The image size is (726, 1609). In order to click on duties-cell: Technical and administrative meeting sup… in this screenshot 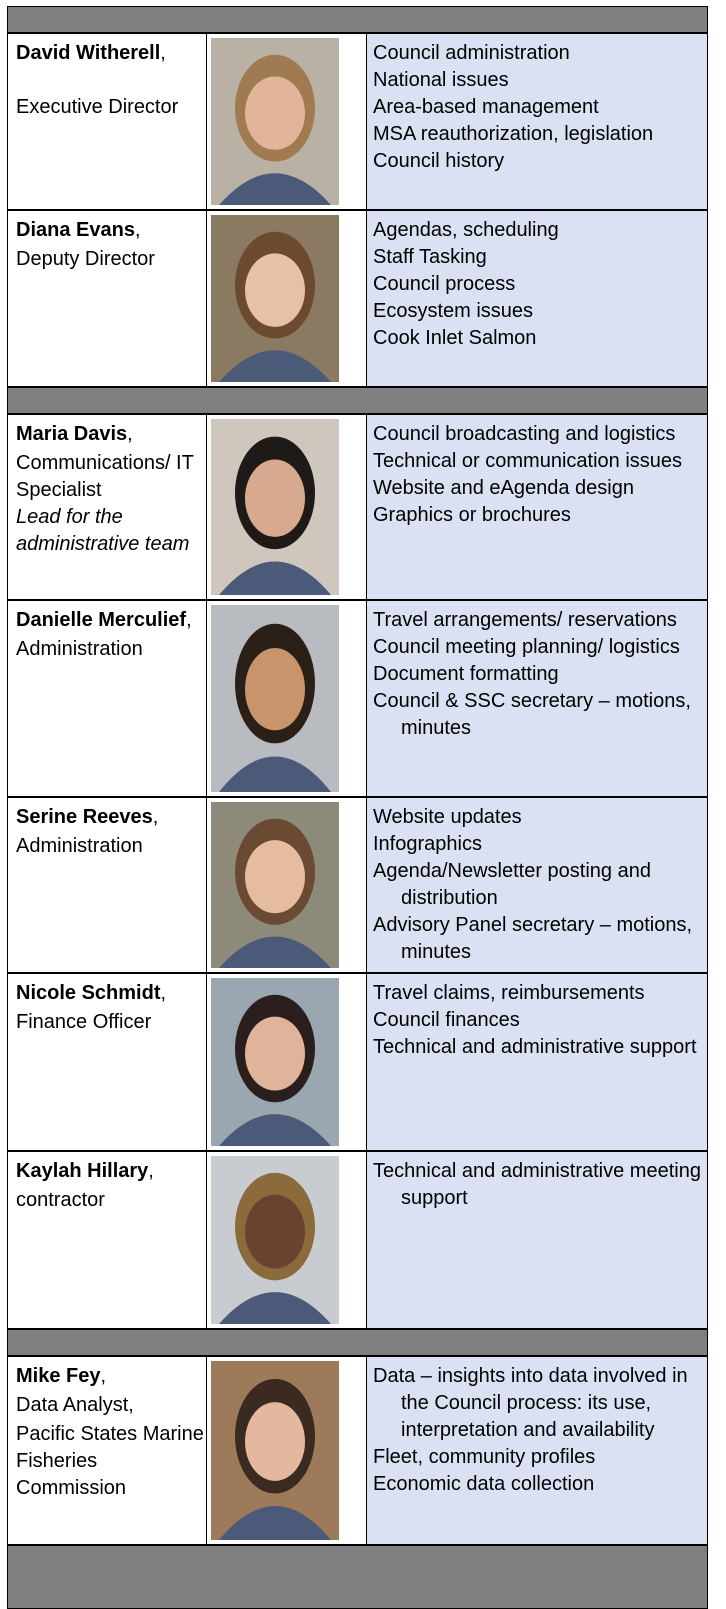, I will do `click(536, 1240)`.